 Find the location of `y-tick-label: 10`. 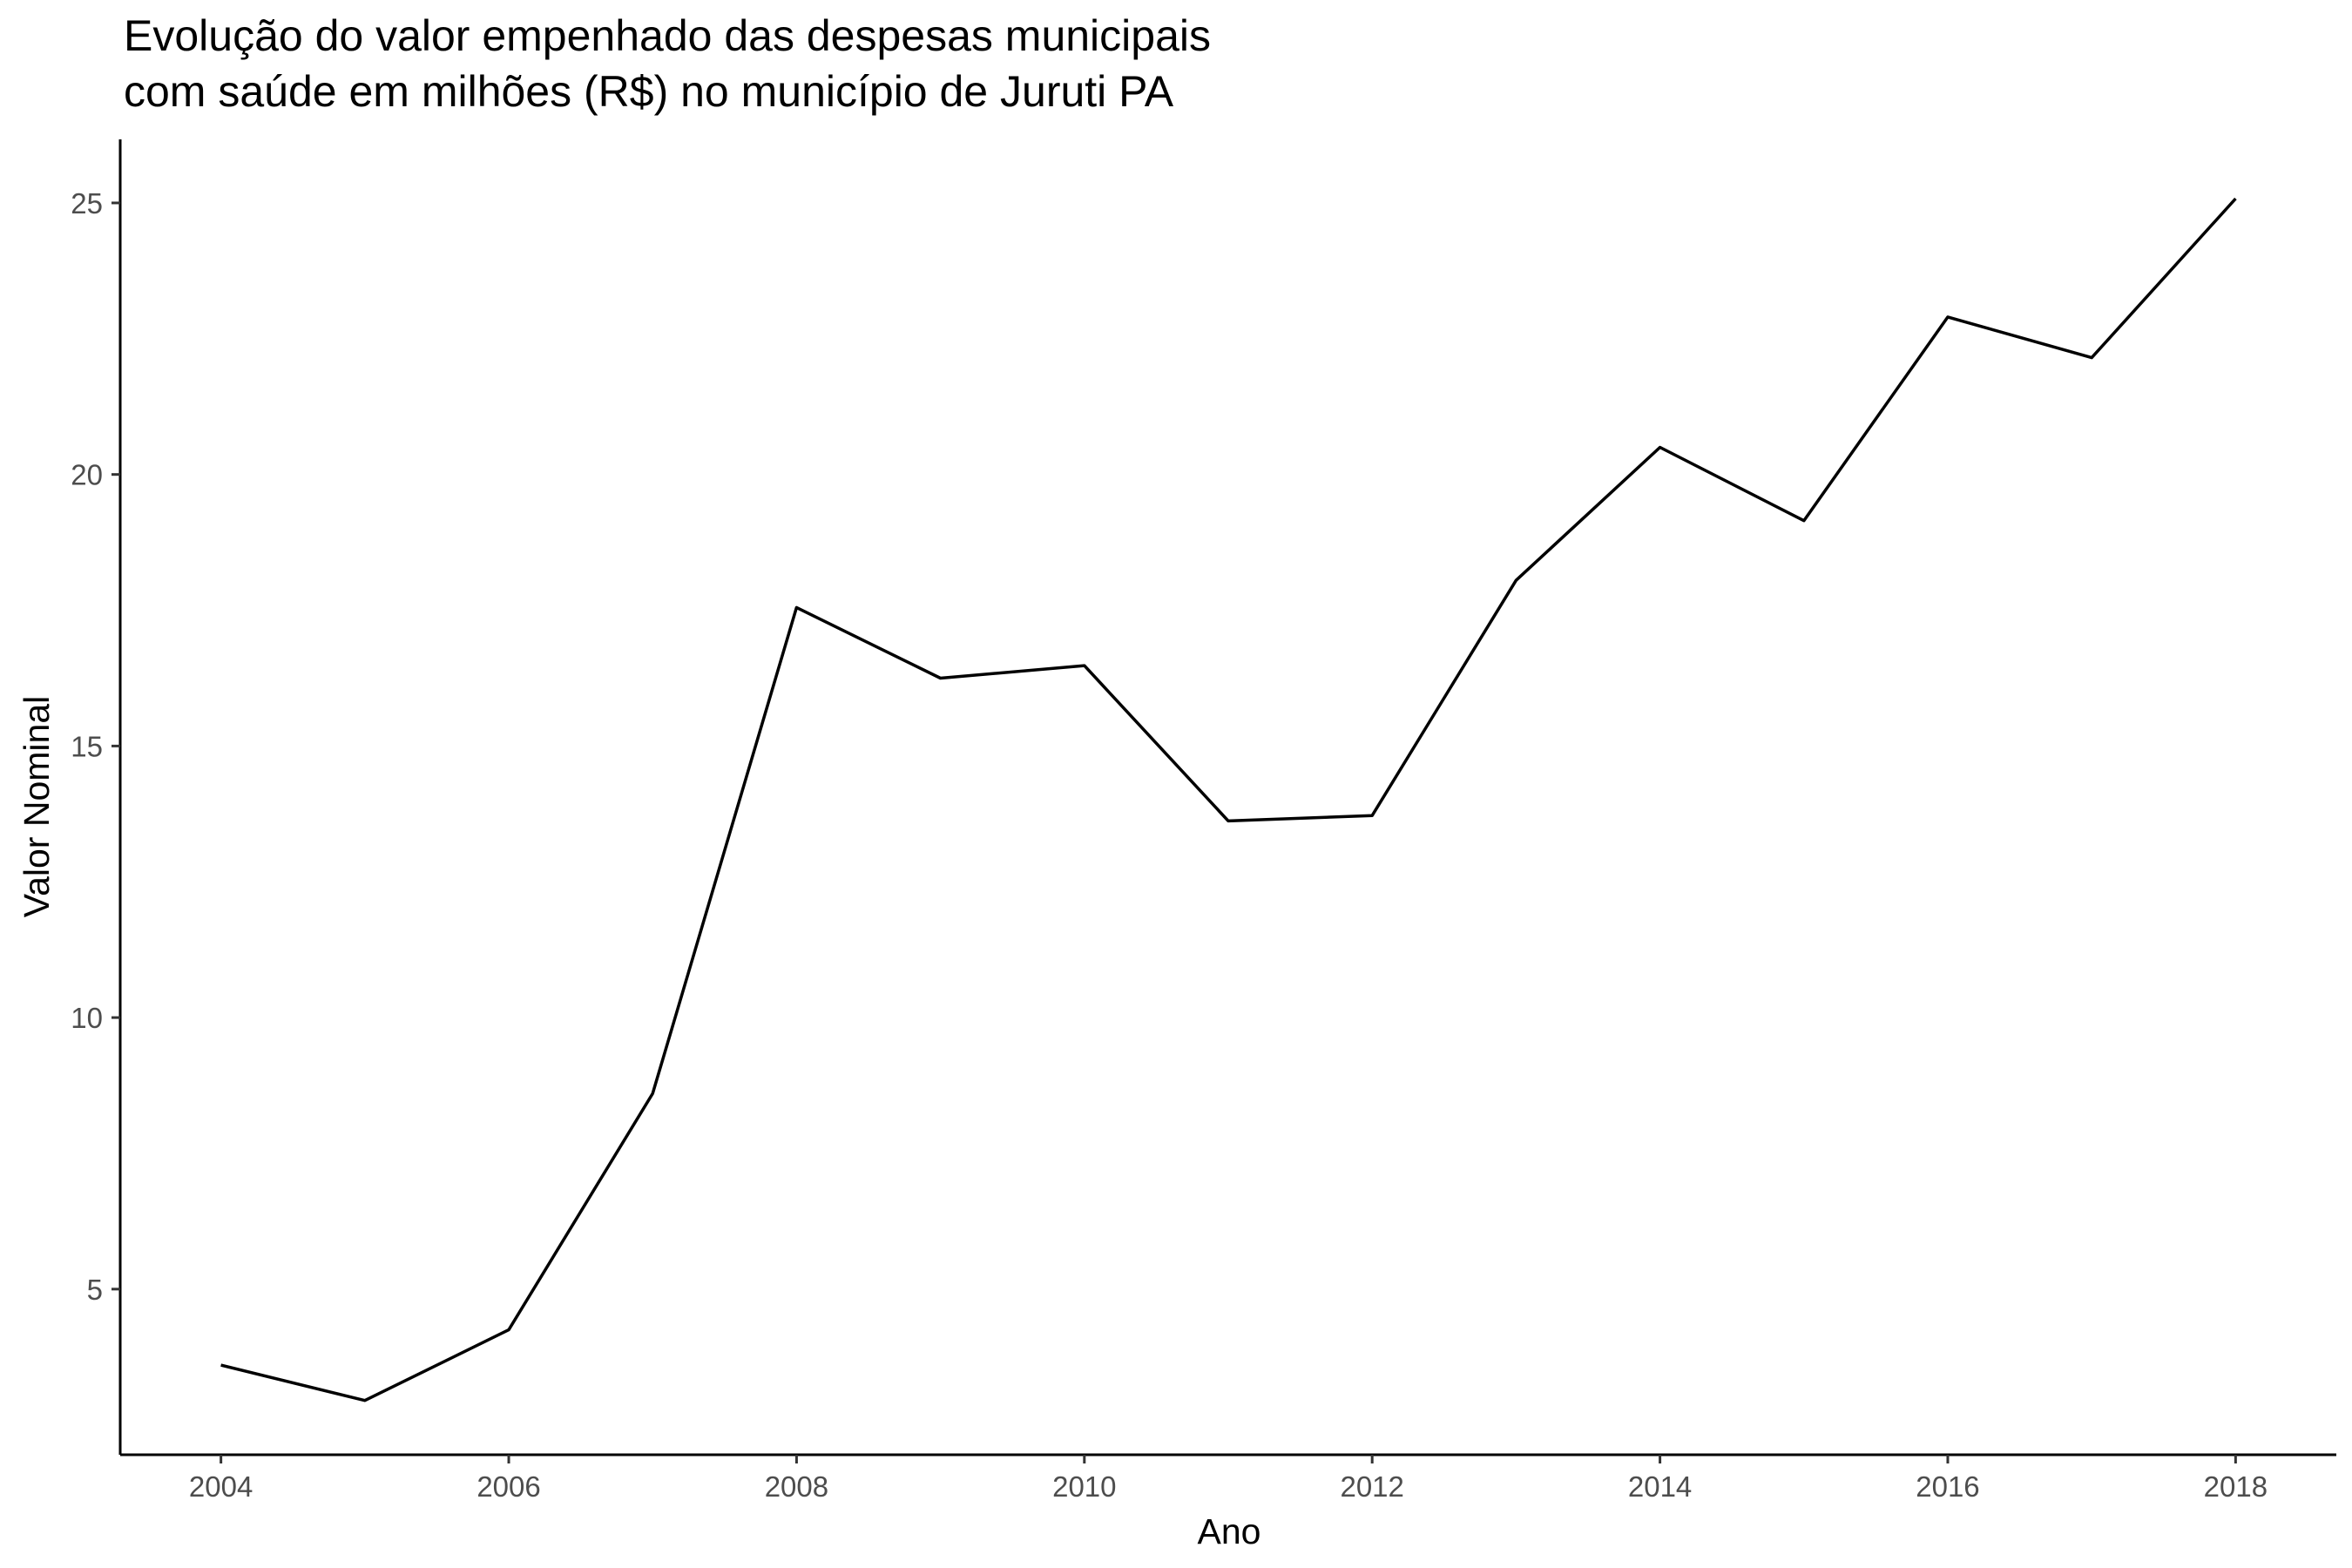

y-tick-label: 10 is located at coordinates (87, 1018).